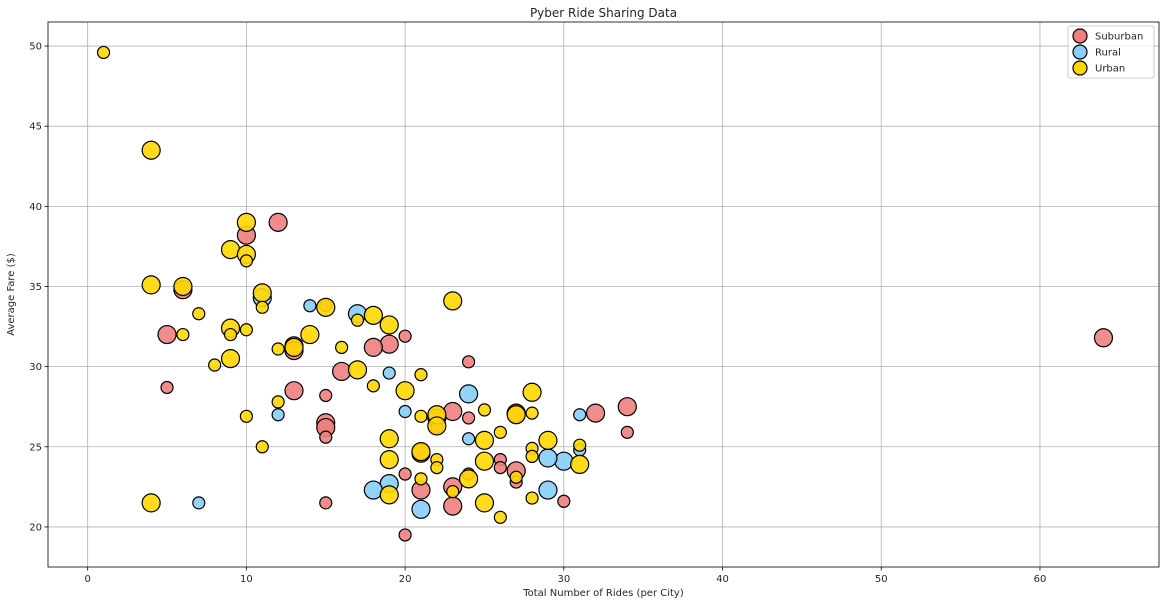  What do you see at coordinates (563, 579) in the screenshot?
I see `x-tick-label: 30` at bounding box center [563, 579].